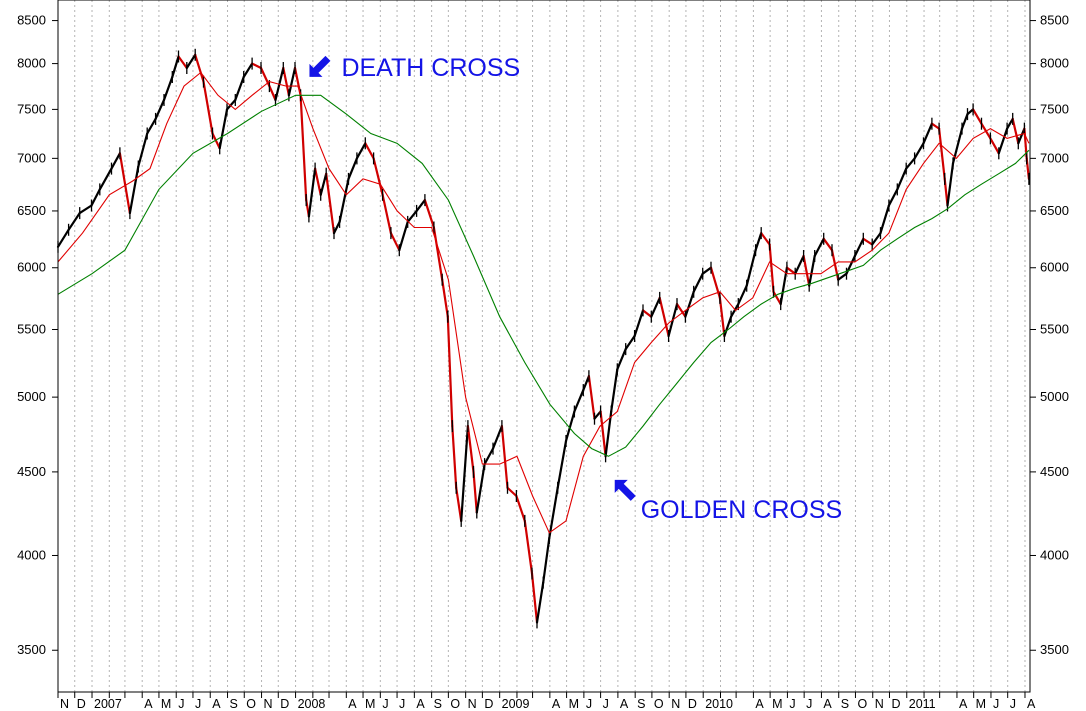 The width and height of the screenshot is (1086, 711). I want to click on y-tick-label-right: 5500, so click(1054, 328).